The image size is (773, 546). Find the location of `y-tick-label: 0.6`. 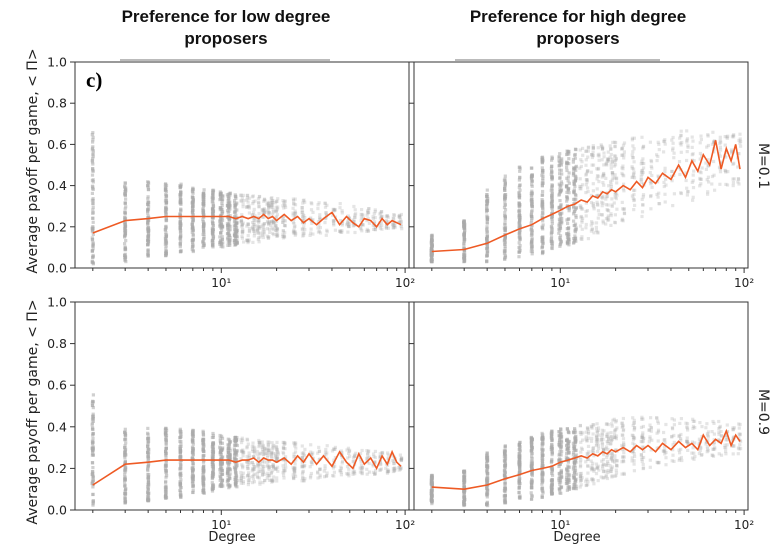

y-tick-label: 0.6 is located at coordinates (57, 144).